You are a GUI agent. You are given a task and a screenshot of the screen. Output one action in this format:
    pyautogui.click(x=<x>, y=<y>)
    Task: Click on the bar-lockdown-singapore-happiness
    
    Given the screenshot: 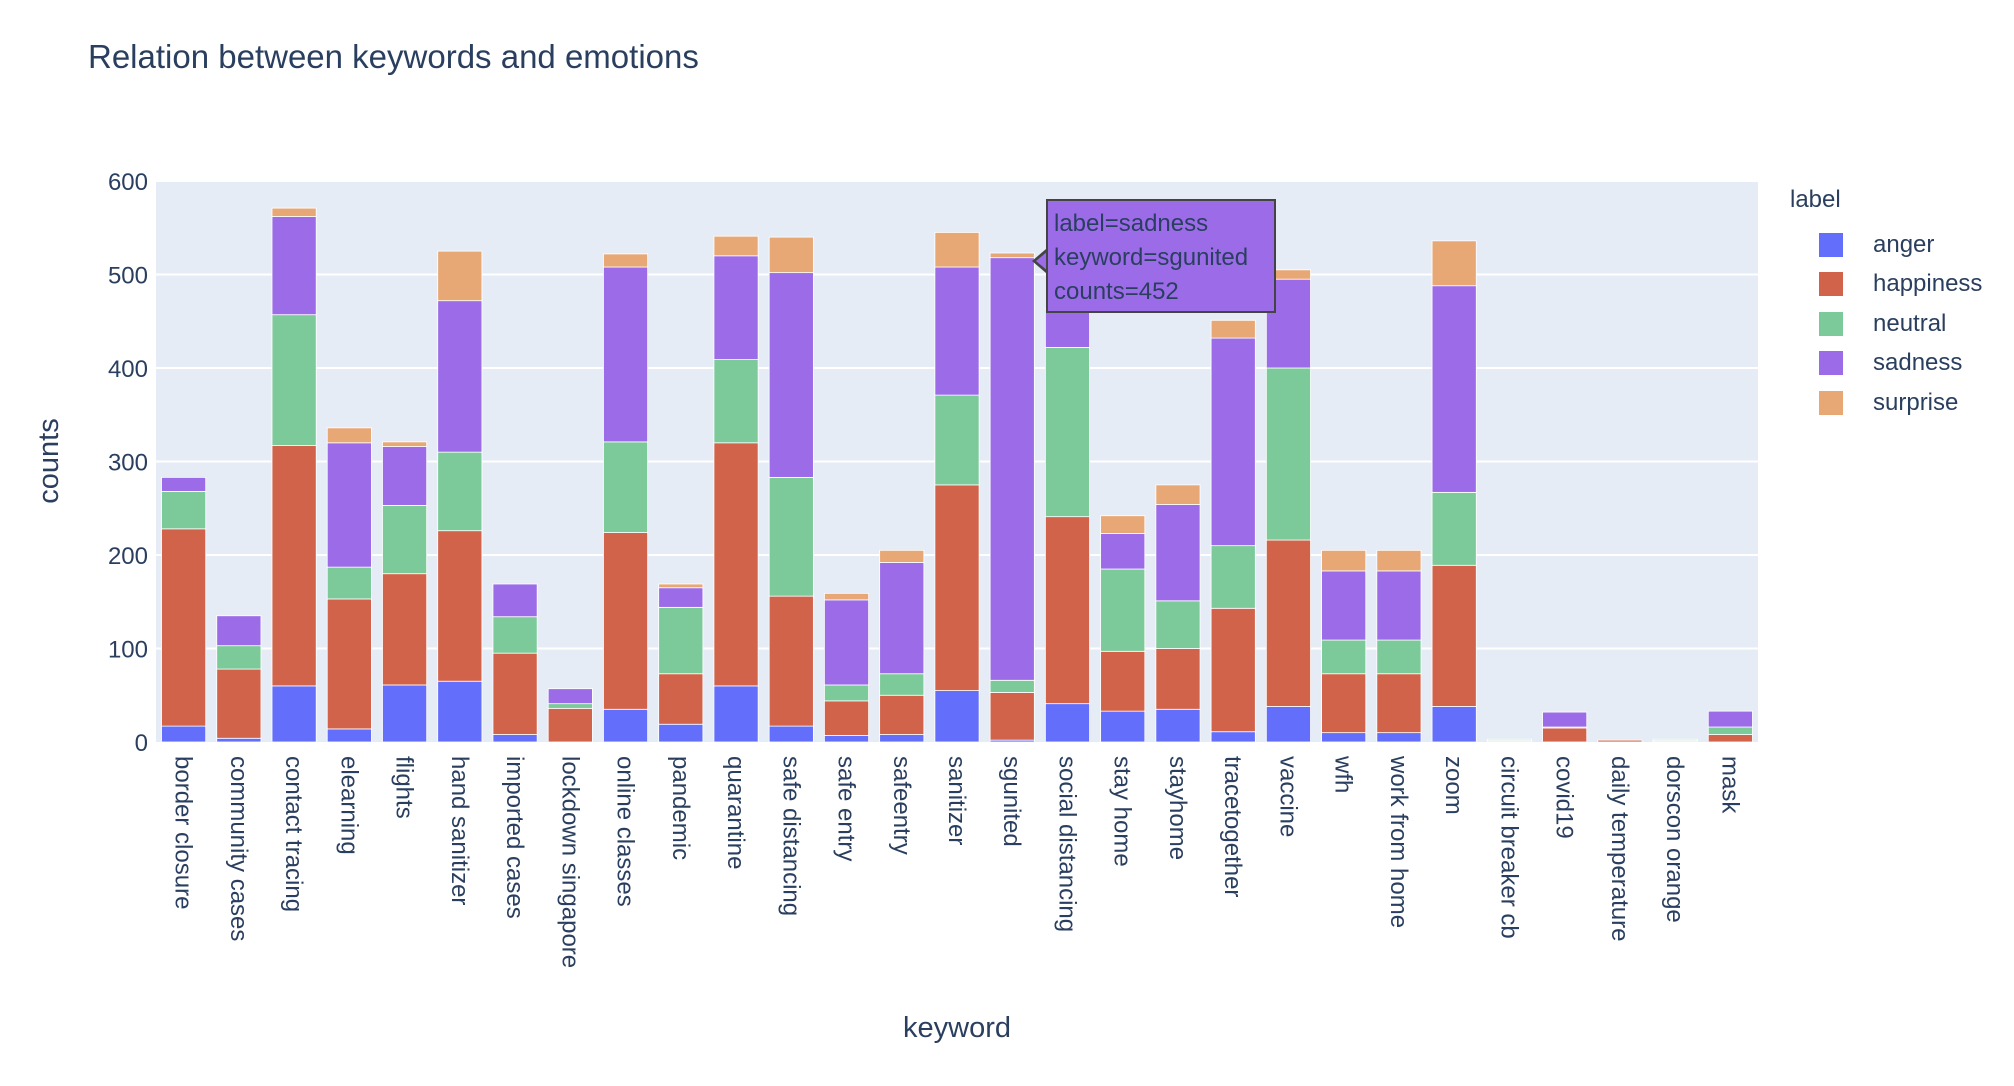 What is the action you would take?
    pyautogui.click(x=570, y=725)
    